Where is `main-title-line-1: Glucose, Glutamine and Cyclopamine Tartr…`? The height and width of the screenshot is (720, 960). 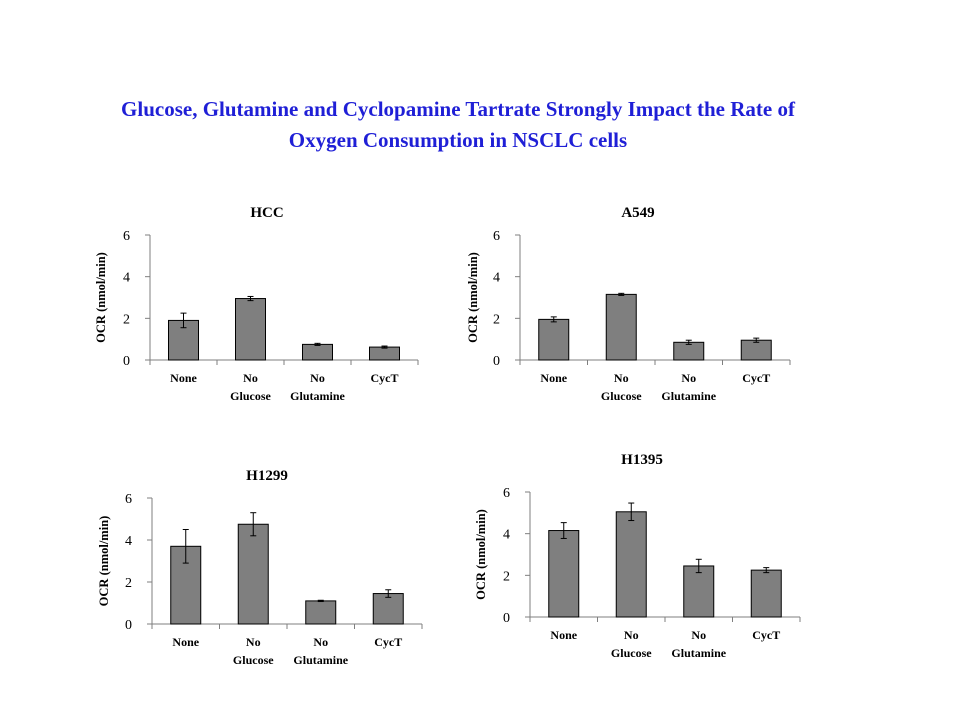
main-title-line-1: Glucose, Glutamine and Cyclopamine Tartr… is located at coordinates (458, 109).